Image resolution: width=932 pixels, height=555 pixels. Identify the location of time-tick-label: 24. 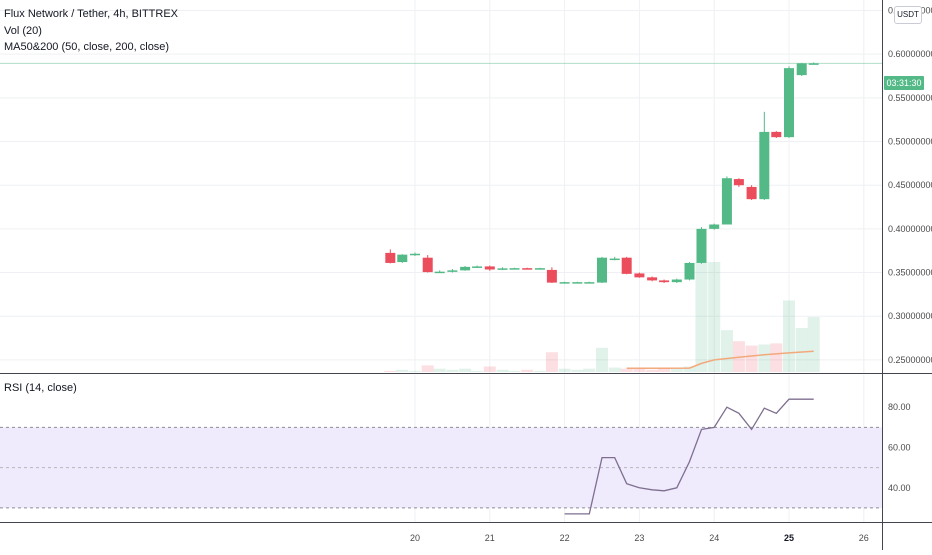
(714, 538).